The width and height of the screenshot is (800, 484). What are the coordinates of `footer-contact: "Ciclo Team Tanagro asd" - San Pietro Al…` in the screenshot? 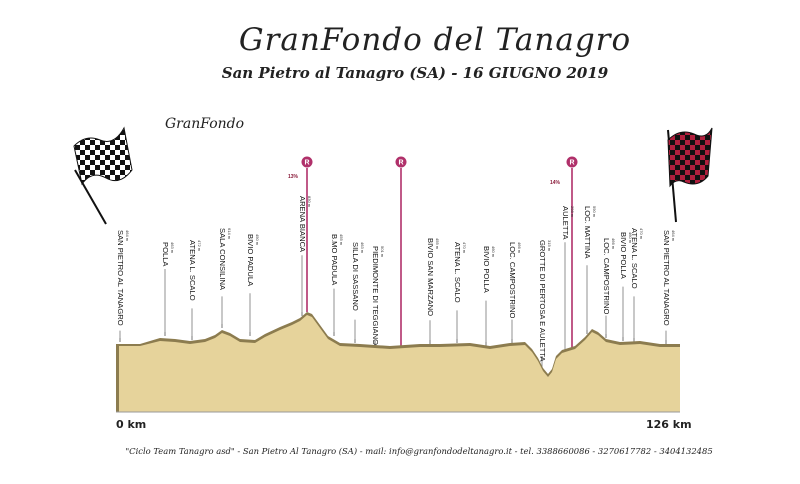 It's located at (419, 451).